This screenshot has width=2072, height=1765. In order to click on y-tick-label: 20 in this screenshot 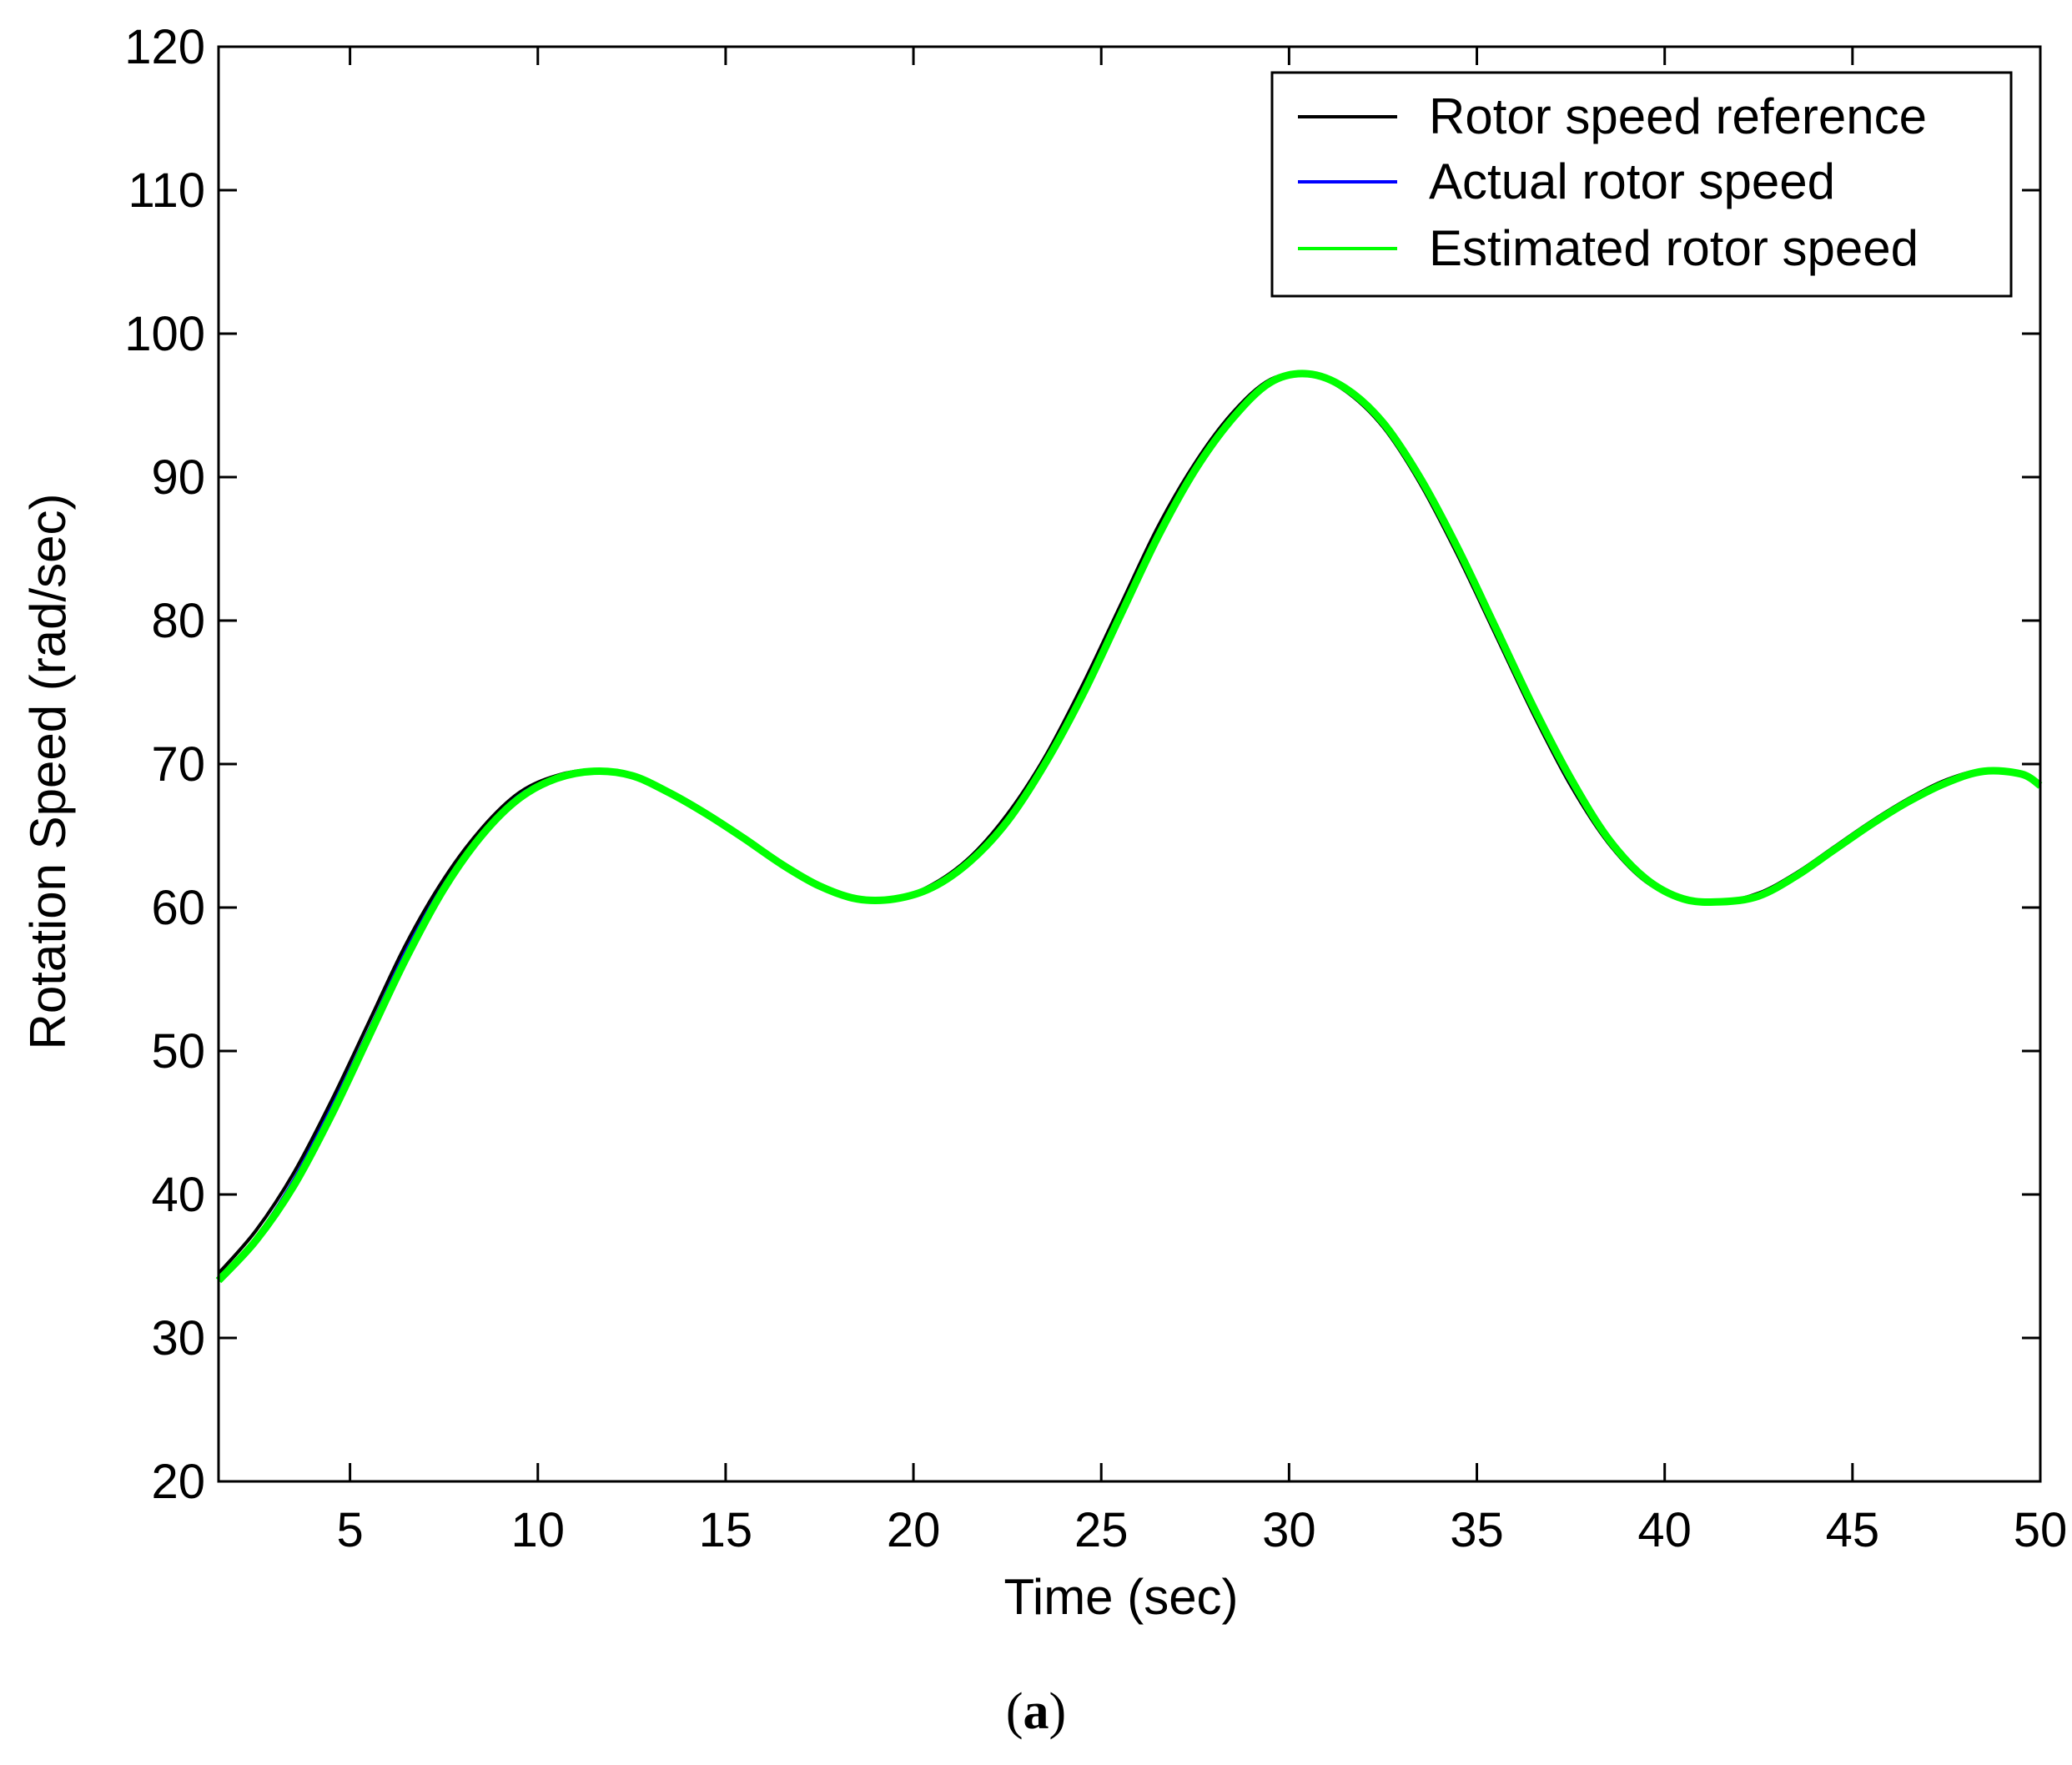, I will do `click(178, 1482)`.